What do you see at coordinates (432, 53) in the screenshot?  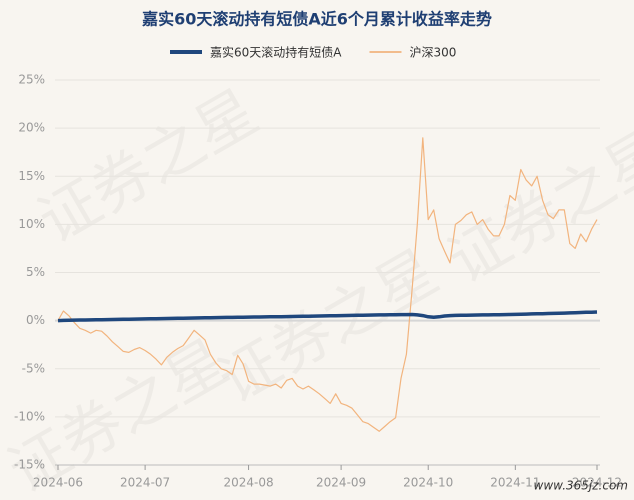 I see `legend-label: 沪深300` at bounding box center [432, 53].